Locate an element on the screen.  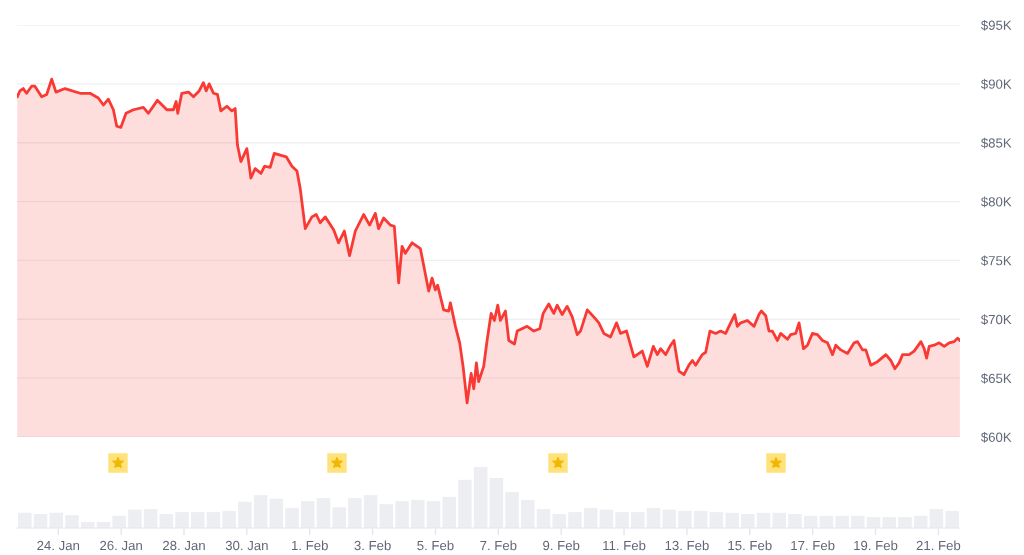
x-tick-label: 30. Jan is located at coordinates (246, 545).